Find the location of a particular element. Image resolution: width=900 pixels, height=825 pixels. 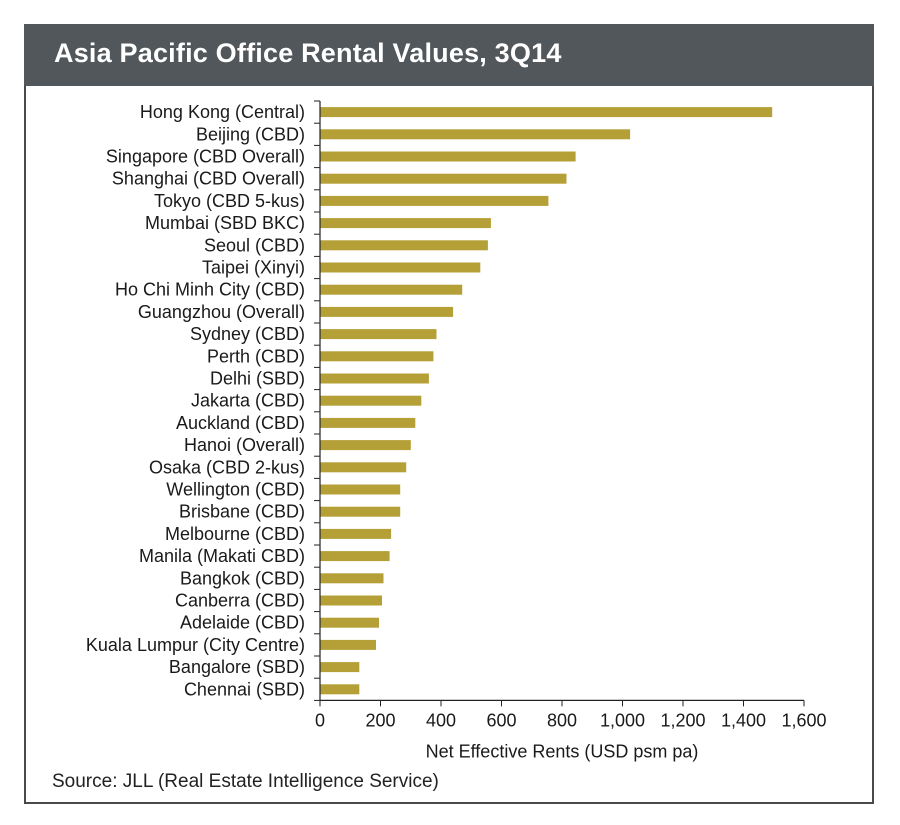

x-tick-label: 1,400 is located at coordinates (743, 720).